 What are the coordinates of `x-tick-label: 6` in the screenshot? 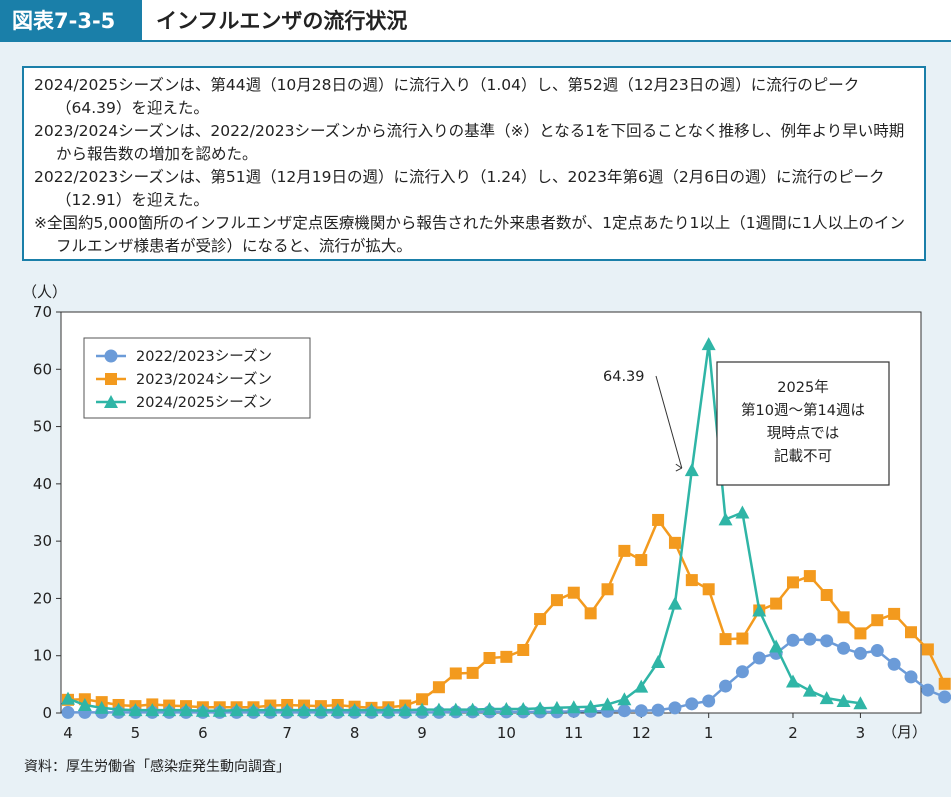 It's located at (203, 733).